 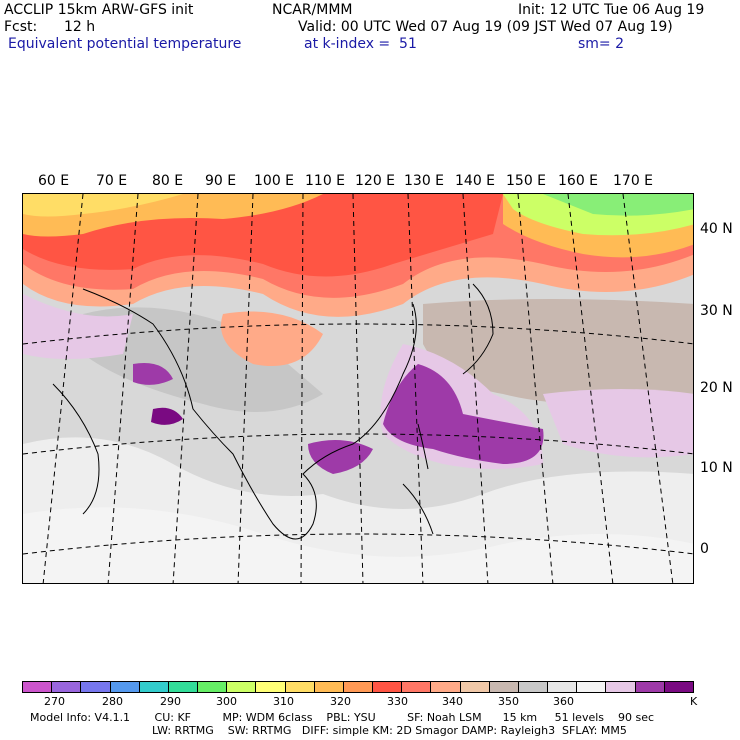 What do you see at coordinates (168, 181) in the screenshot?
I see `longitude-label: 80 E` at bounding box center [168, 181].